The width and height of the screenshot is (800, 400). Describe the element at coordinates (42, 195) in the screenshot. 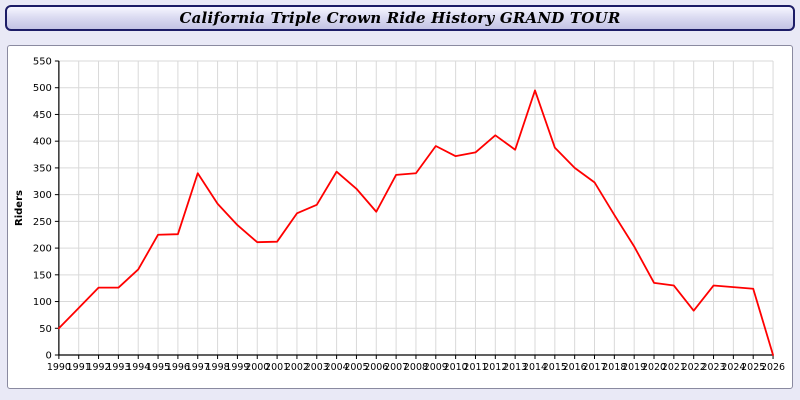

I see `y-tick-label: 300` at that location.